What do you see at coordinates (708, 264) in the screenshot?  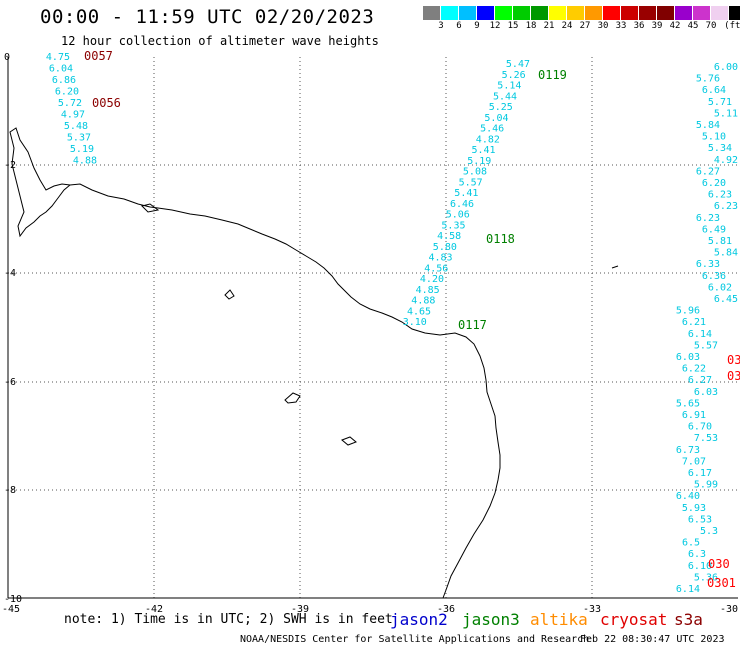 I see `wave-height-value: 6.33` at bounding box center [708, 264].